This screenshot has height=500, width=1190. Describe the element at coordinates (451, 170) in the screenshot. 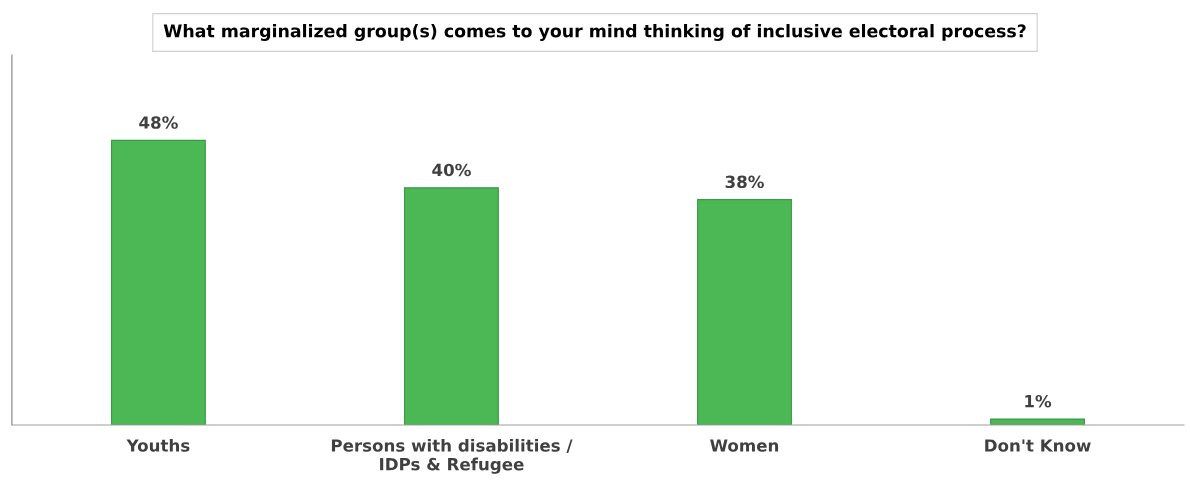

I see `data-label: 40%` at that location.